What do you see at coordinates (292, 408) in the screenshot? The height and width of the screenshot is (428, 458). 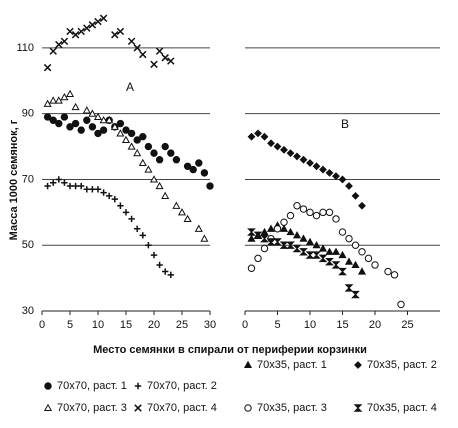 I see `legend-label: 70x35, раст. 3` at bounding box center [292, 408].